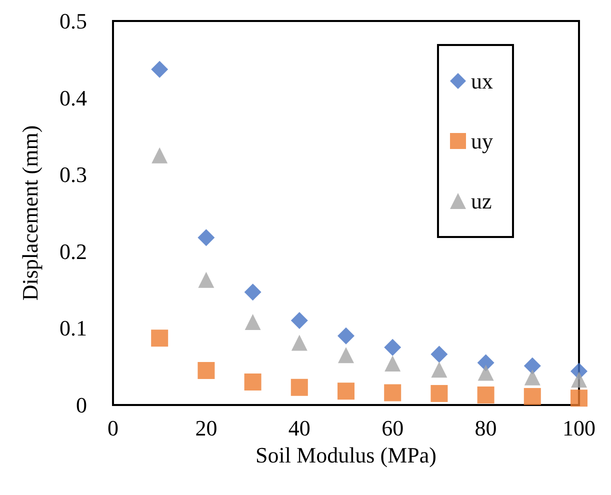  What do you see at coordinates (73, 328) in the screenshot?
I see `y-tick-label: 0.1` at bounding box center [73, 328].